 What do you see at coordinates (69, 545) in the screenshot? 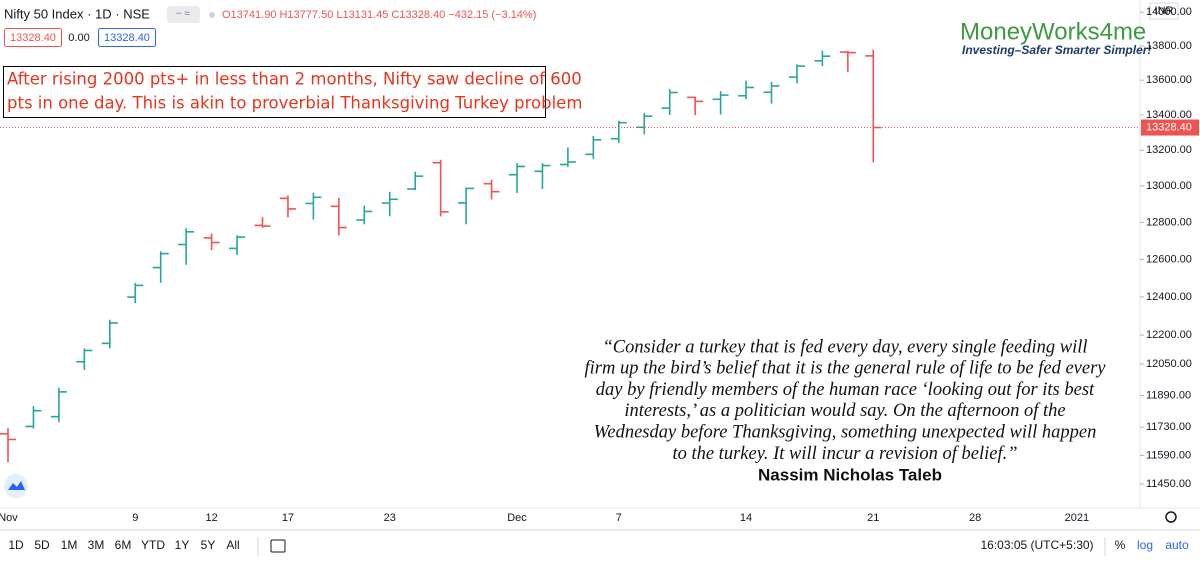
I see `range-button: 1M` at bounding box center [69, 545].